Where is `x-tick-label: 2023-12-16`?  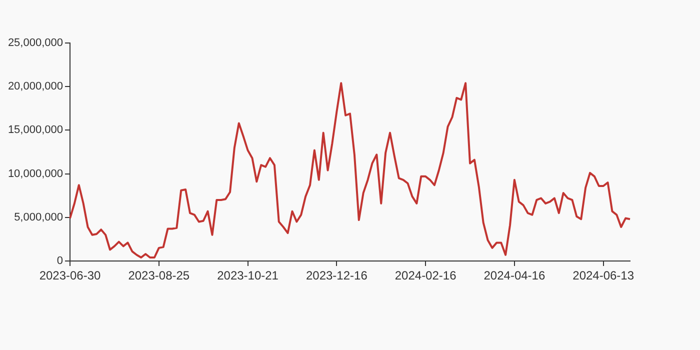 x-tick-label: 2023-12-16 is located at coordinates (337, 275).